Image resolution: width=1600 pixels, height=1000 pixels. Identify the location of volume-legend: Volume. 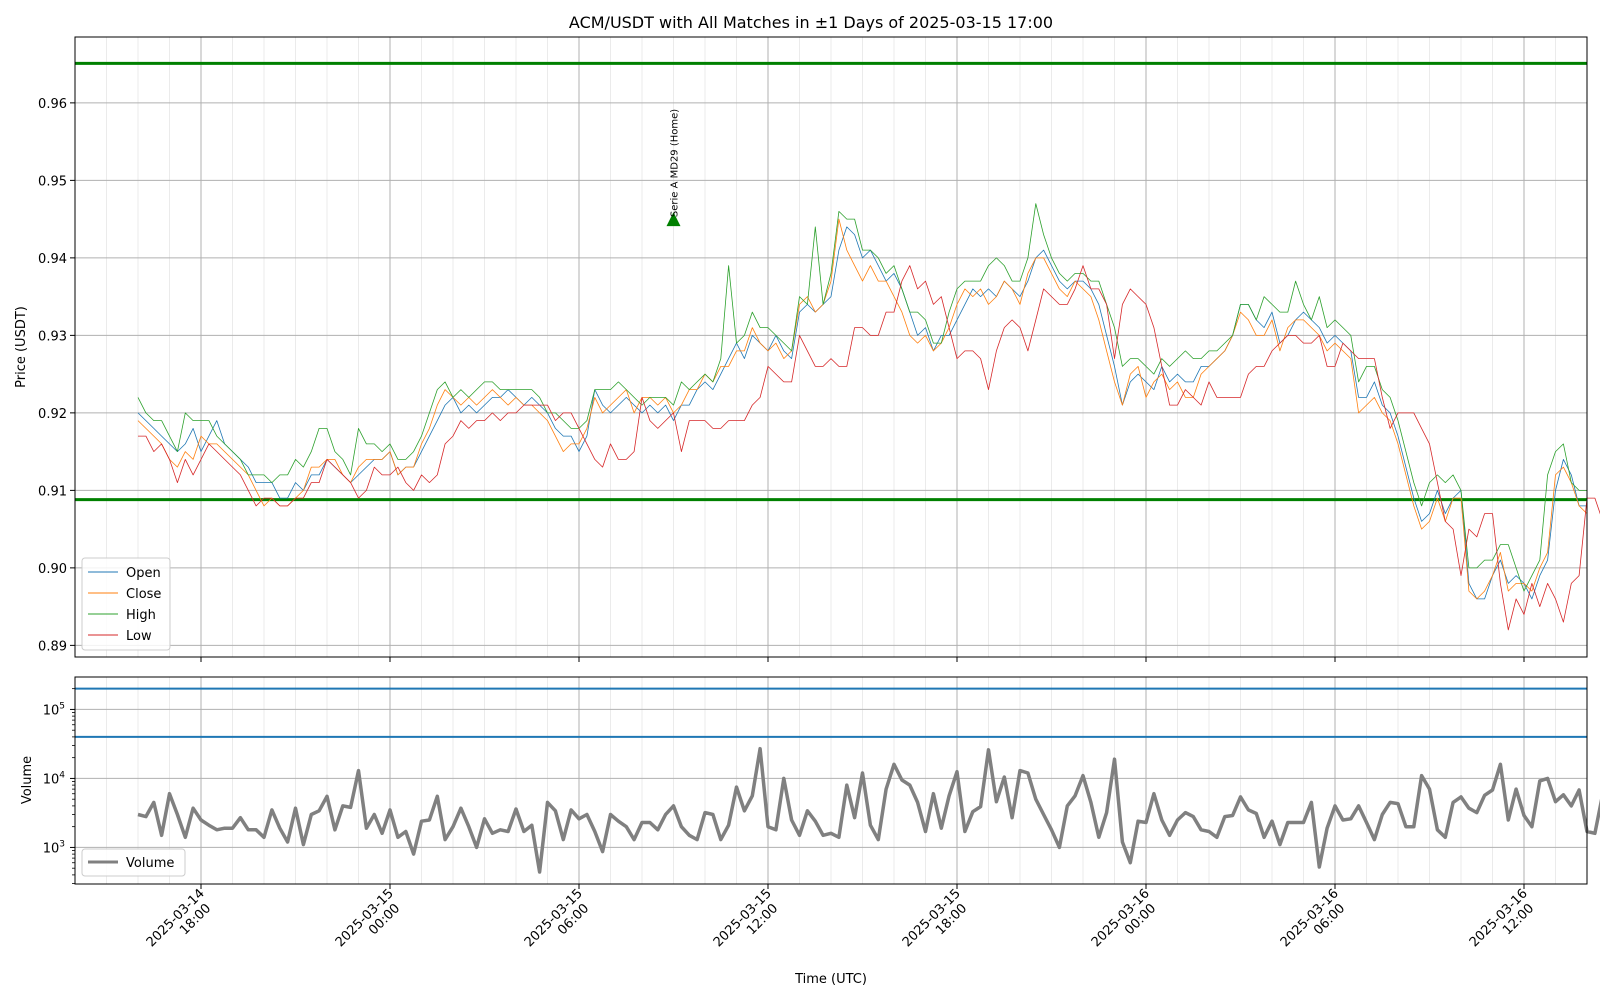
(133, 862).